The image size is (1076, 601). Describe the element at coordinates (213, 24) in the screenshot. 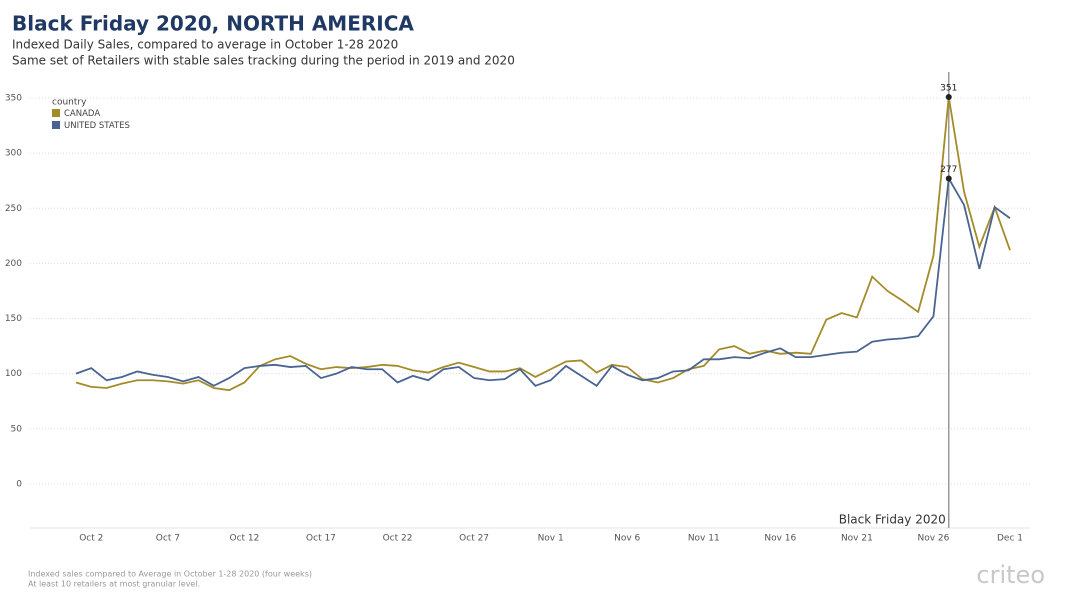

I see `chart-title: Black Friday 2020, NORTH AMERICA` at that location.